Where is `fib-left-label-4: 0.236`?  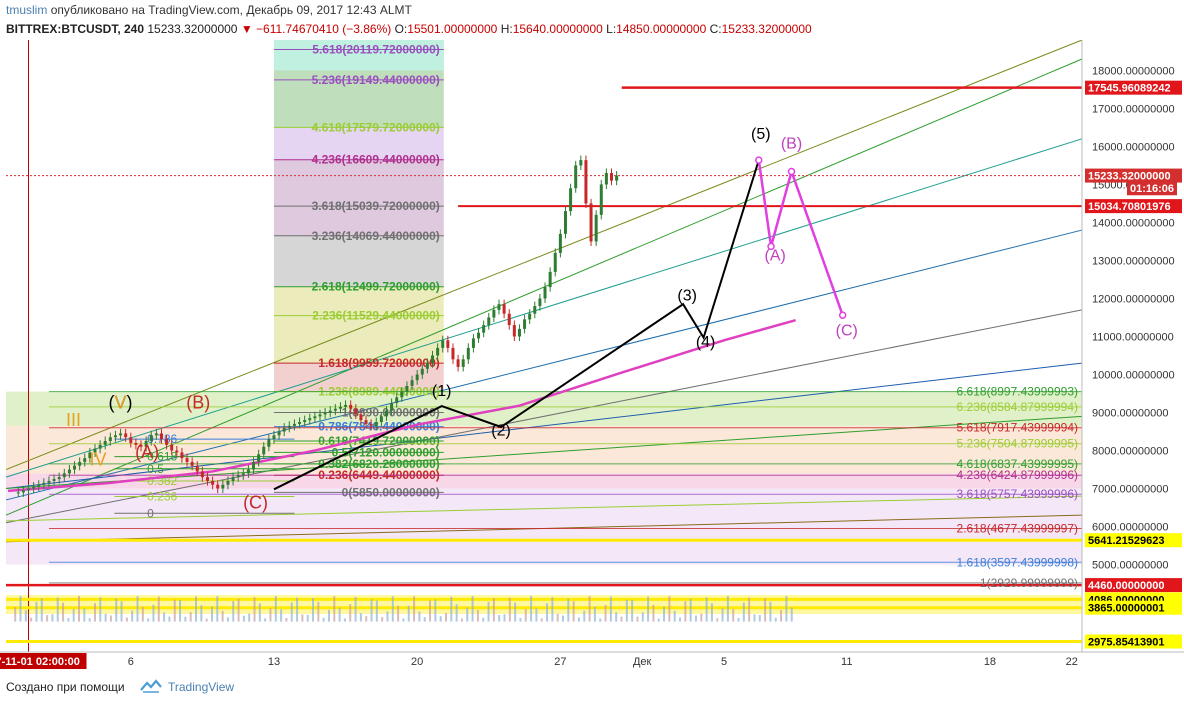 fib-left-label-4: 0.236 is located at coordinates (162, 497).